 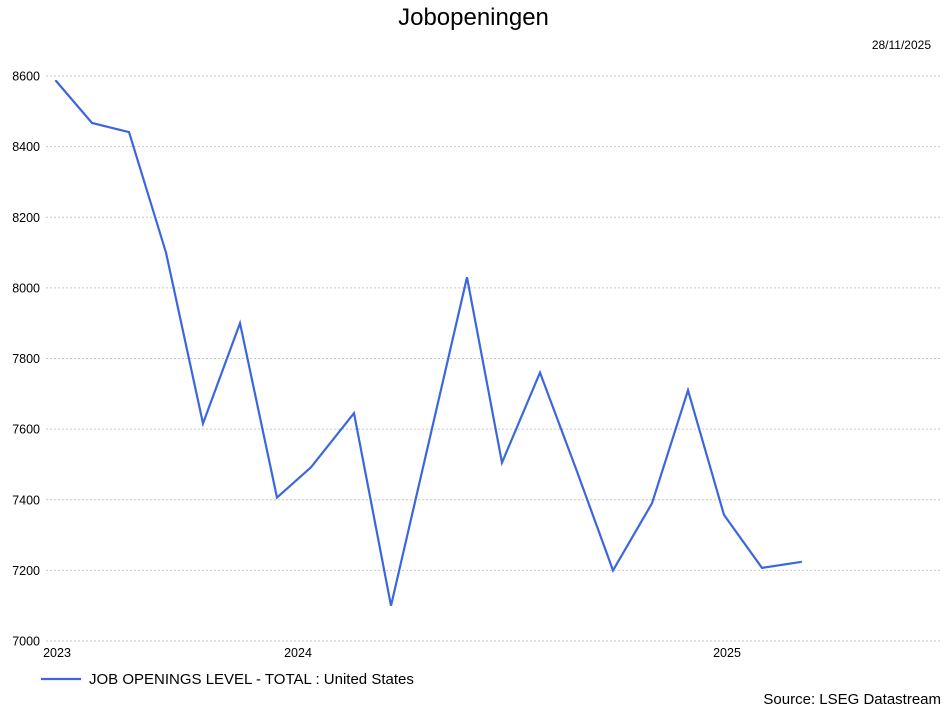 I want to click on x-axis-tick-label: 2023, so click(x=57, y=653).